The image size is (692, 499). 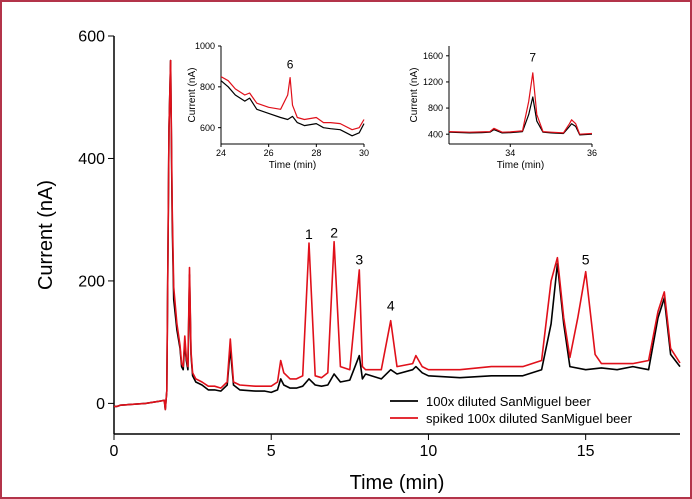 I want to click on inset-1-y-axis-title: Current (nA), so click(x=192, y=94).